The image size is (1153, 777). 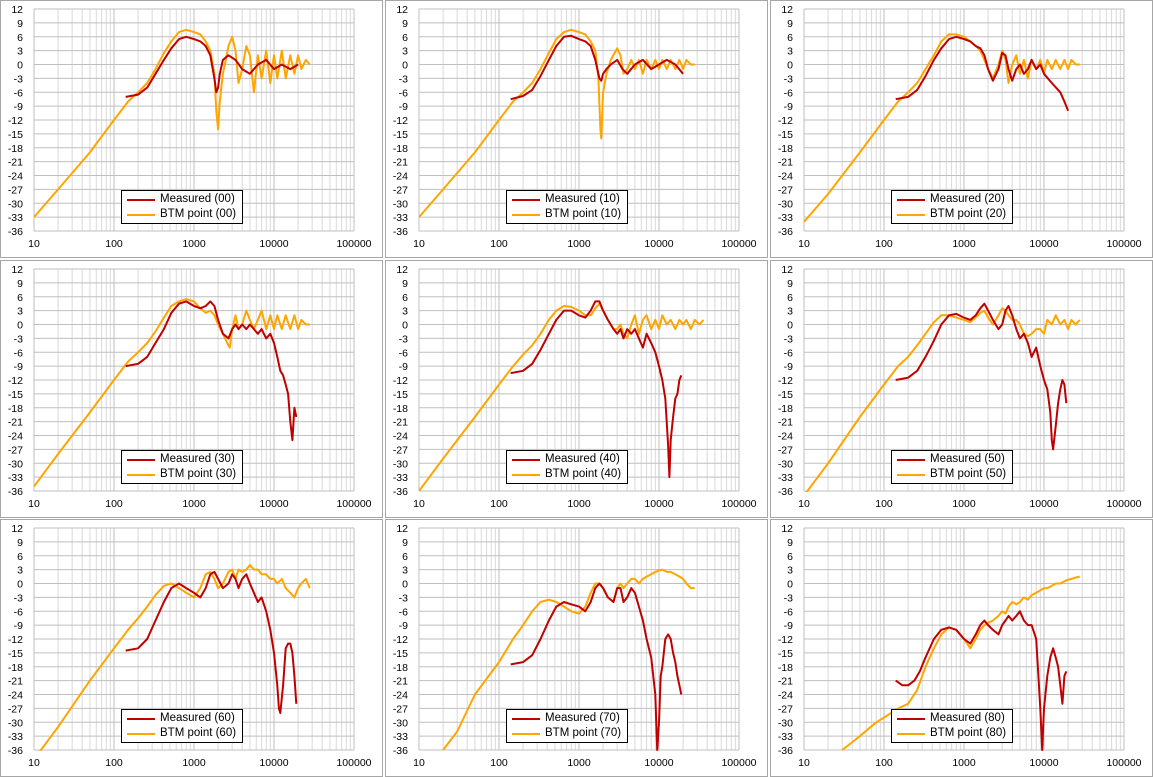 I want to click on legend-label: Measured (70), so click(x=582, y=718).